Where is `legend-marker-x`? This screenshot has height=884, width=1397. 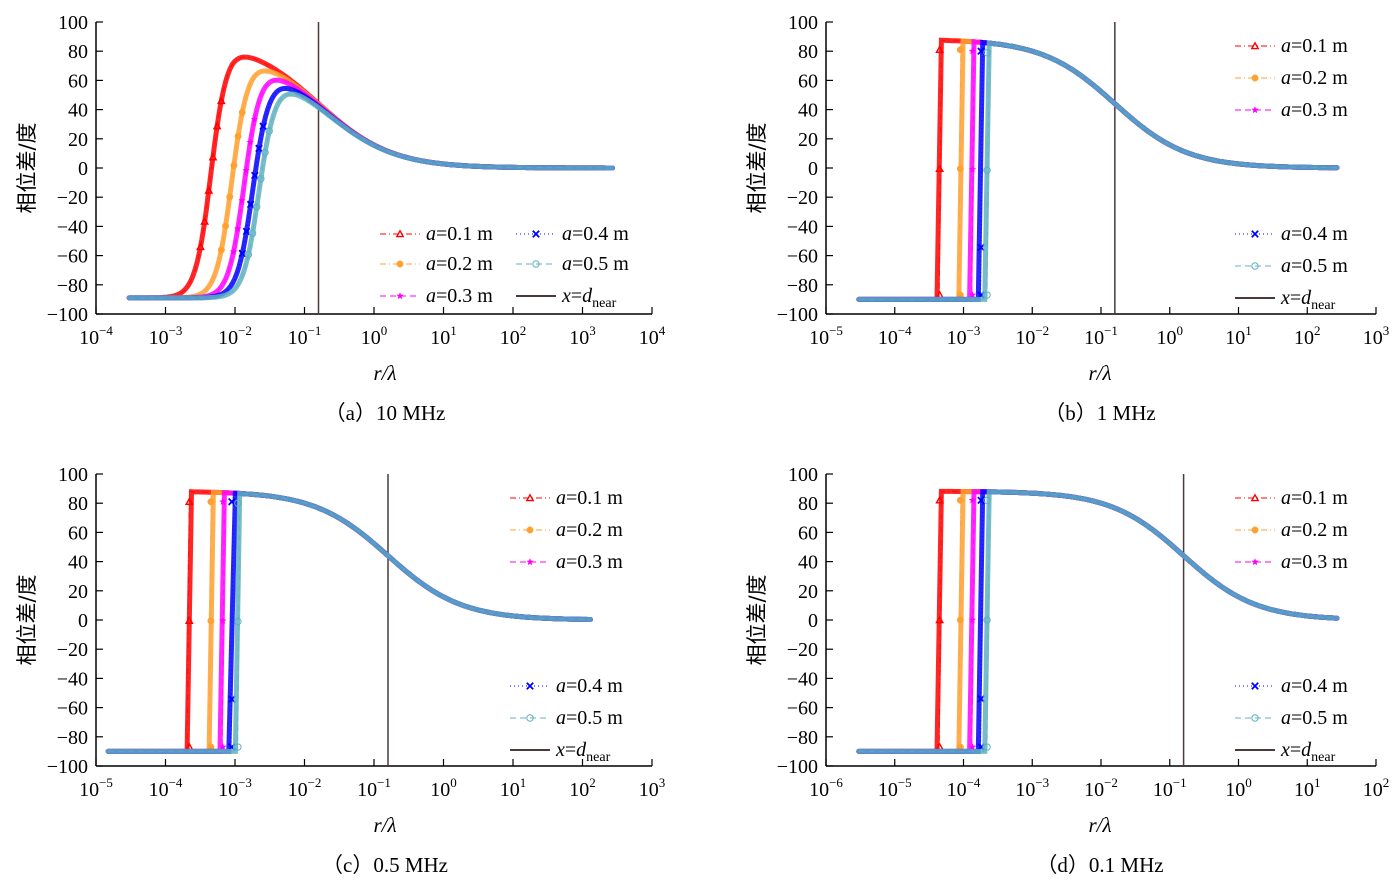
legend-marker-x is located at coordinates (1255, 686).